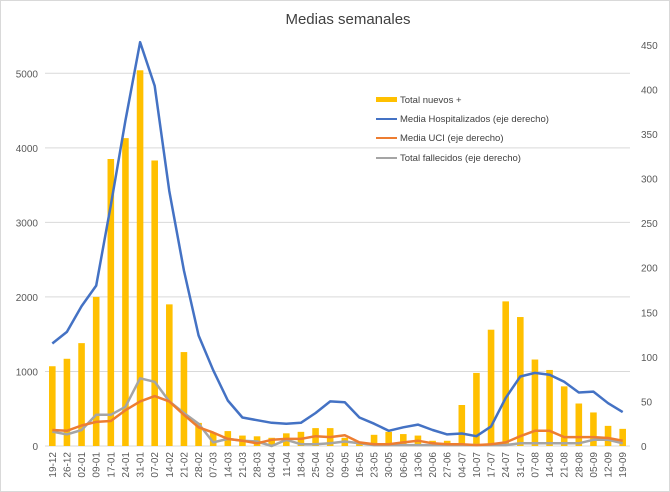 This screenshot has height=492, width=670. Describe the element at coordinates (649, 269) in the screenshot. I see `right-tick-label: 200` at that location.